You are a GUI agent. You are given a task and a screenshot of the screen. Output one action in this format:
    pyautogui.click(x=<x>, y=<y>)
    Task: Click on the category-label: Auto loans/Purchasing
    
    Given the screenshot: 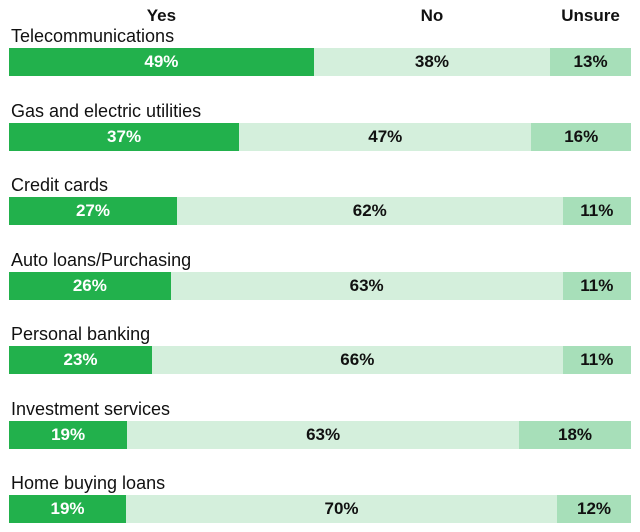 What is the action you would take?
    pyautogui.click(x=101, y=259)
    